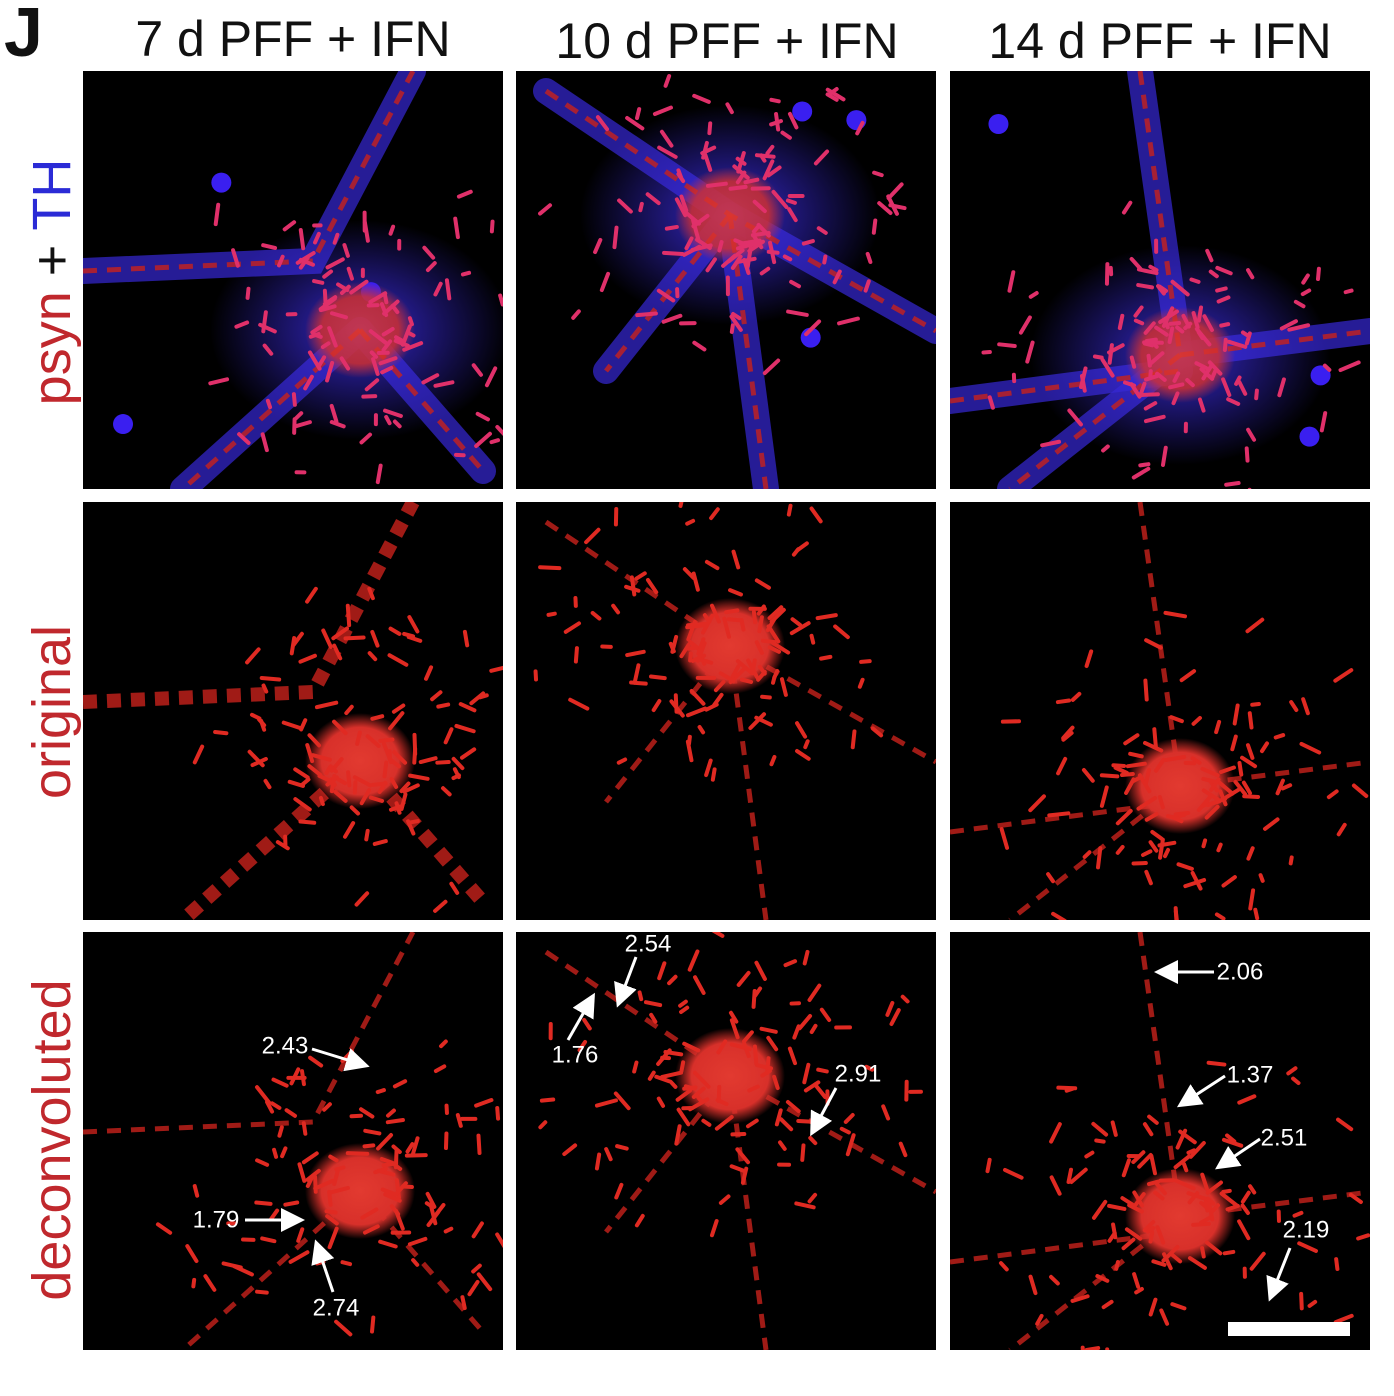 The width and height of the screenshot is (1394, 1396). I want to click on th-puncta, so click(123, 424).